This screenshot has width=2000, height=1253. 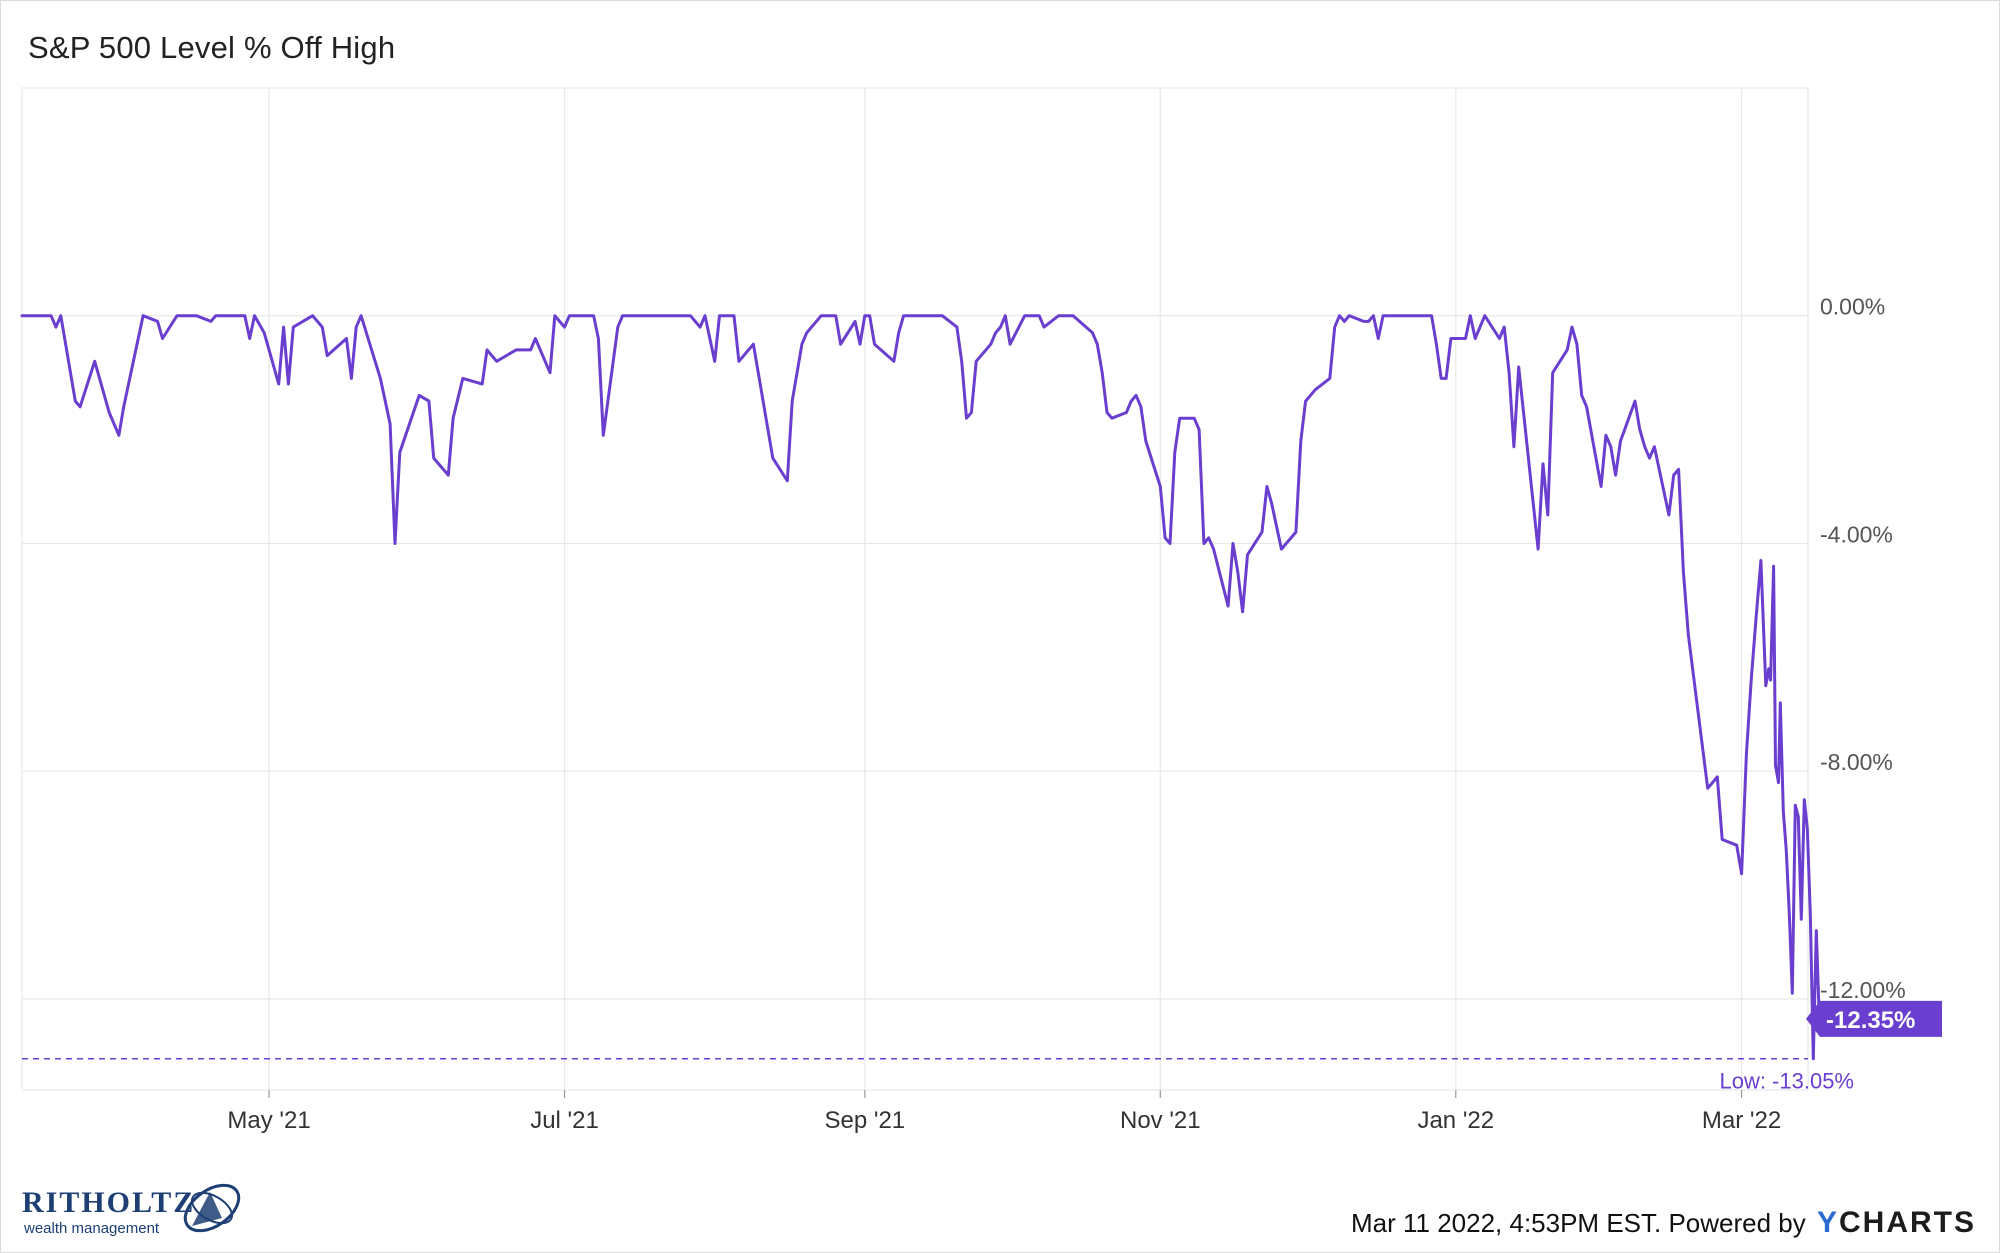 I want to click on y-tick-label: -12.00%, so click(x=1863, y=990).